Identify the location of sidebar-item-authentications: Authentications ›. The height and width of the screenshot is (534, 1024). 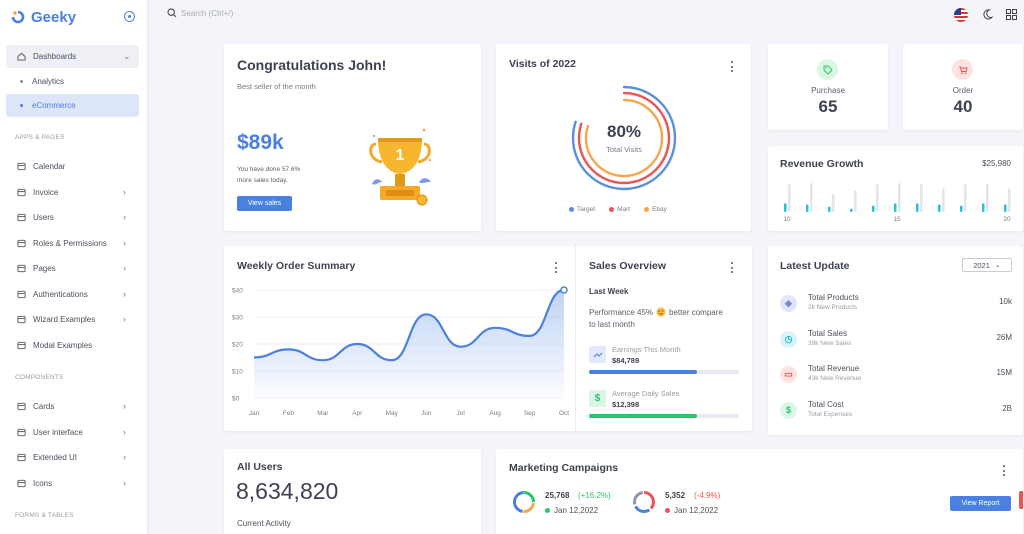
(72, 294).